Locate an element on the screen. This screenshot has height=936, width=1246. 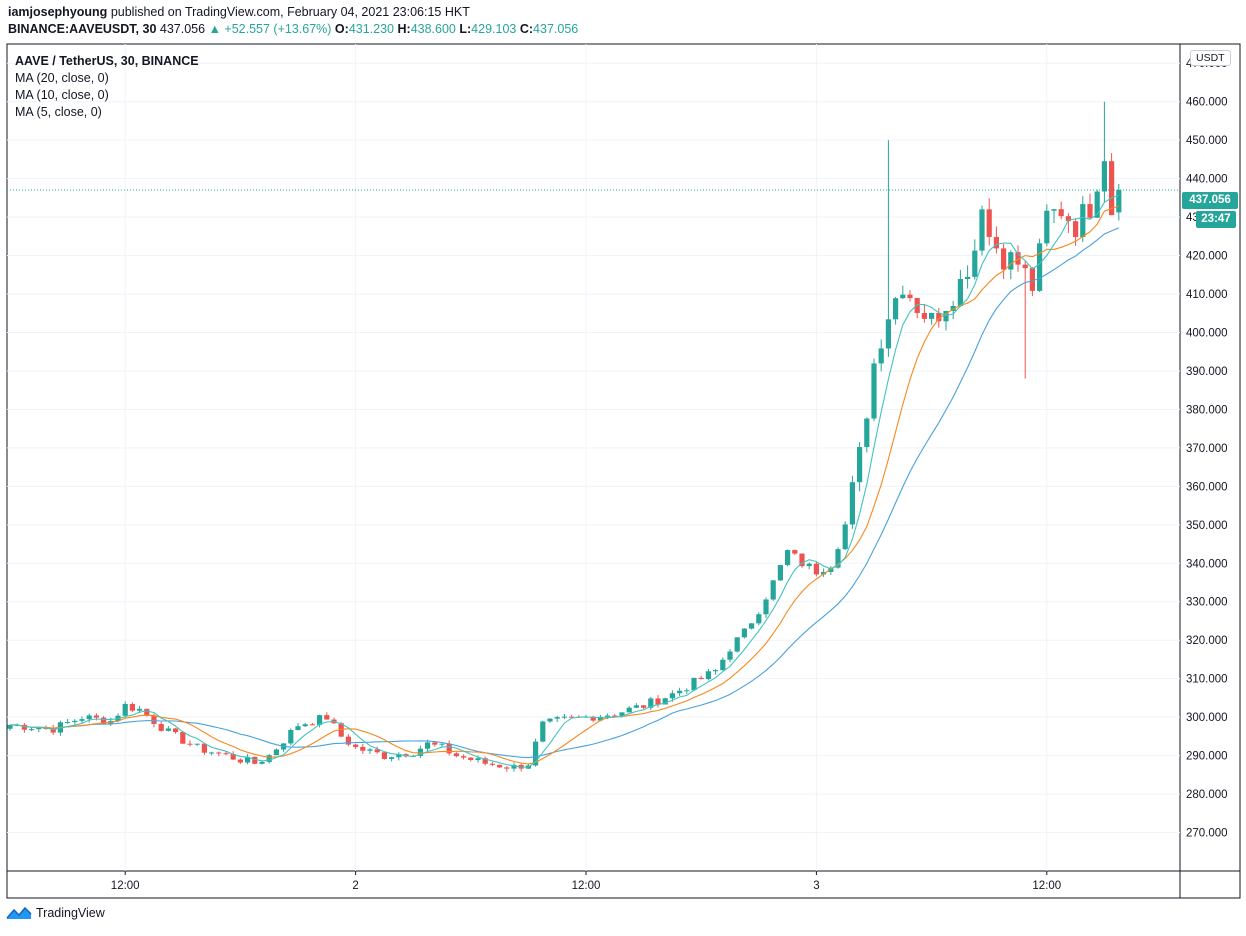
price-tick-label: 350.000 is located at coordinates (1207, 526).